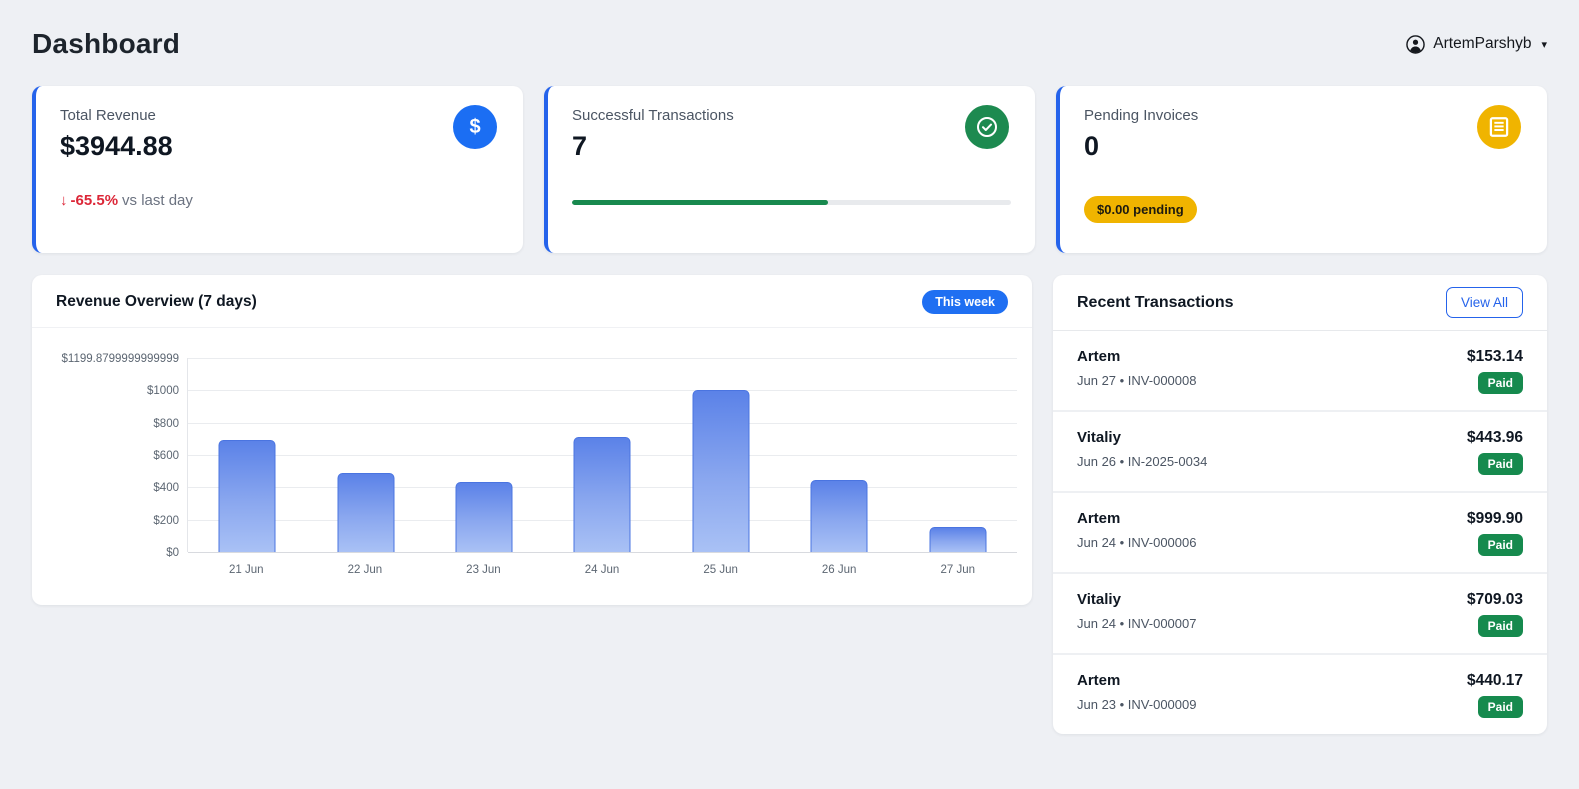  I want to click on gridline: $800, so click(585, 424).